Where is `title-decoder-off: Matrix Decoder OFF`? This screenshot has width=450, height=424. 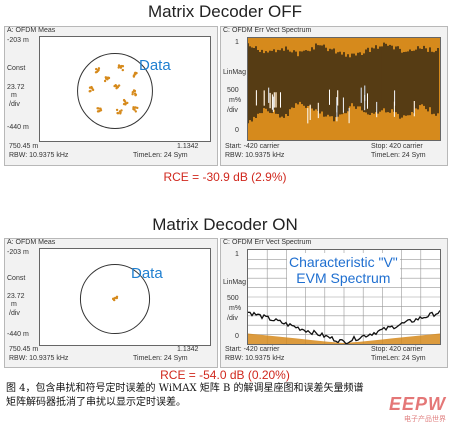
title-decoder-off: Matrix Decoder OFF is located at coordinates (225, 11).